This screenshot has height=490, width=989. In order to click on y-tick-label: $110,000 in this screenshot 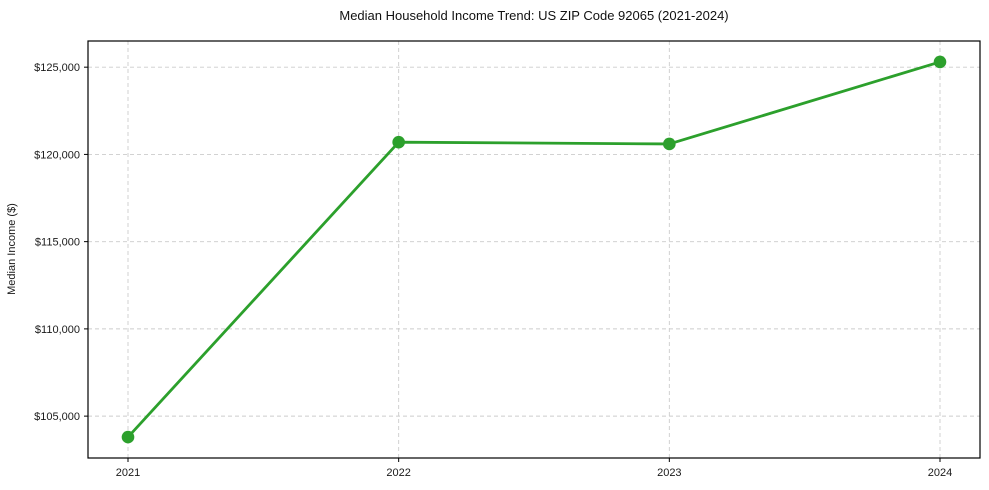, I will do `click(57, 330)`.